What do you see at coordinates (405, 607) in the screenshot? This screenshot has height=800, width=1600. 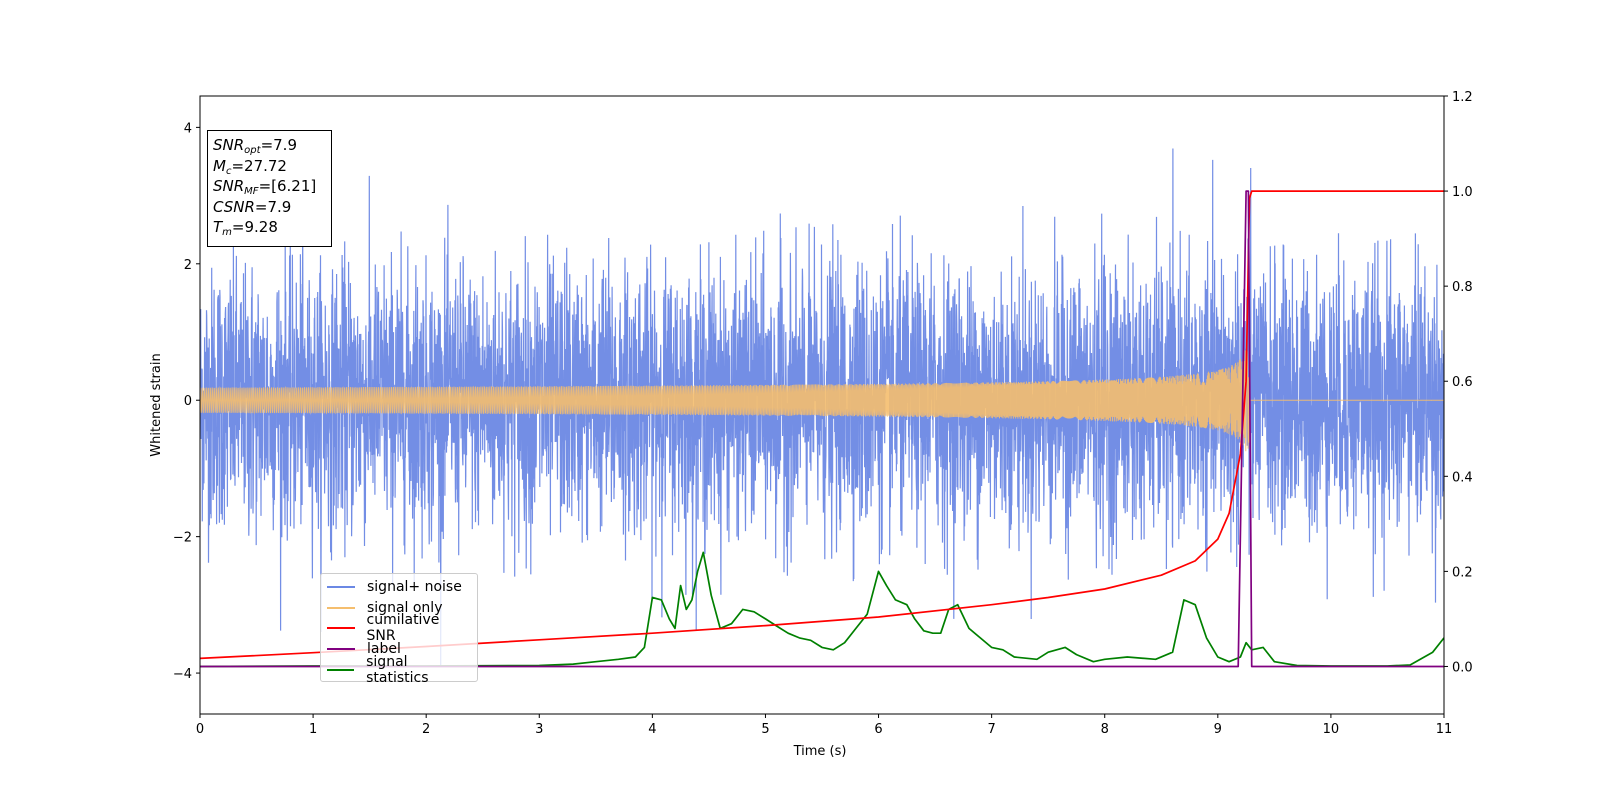 I see `legend-label: signal only` at bounding box center [405, 607].